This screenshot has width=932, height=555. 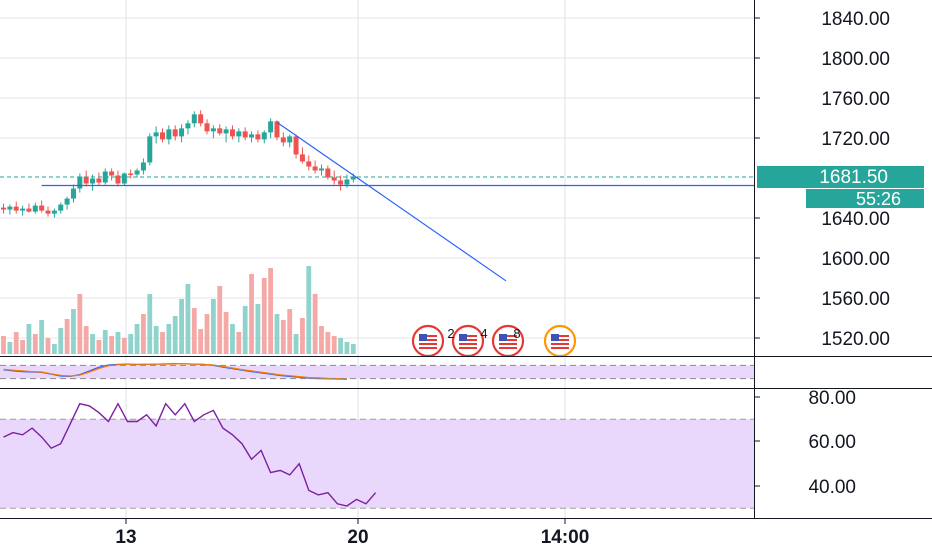 What do you see at coordinates (494, 341) in the screenshot?
I see `economic-events: 2 4 8` at bounding box center [494, 341].